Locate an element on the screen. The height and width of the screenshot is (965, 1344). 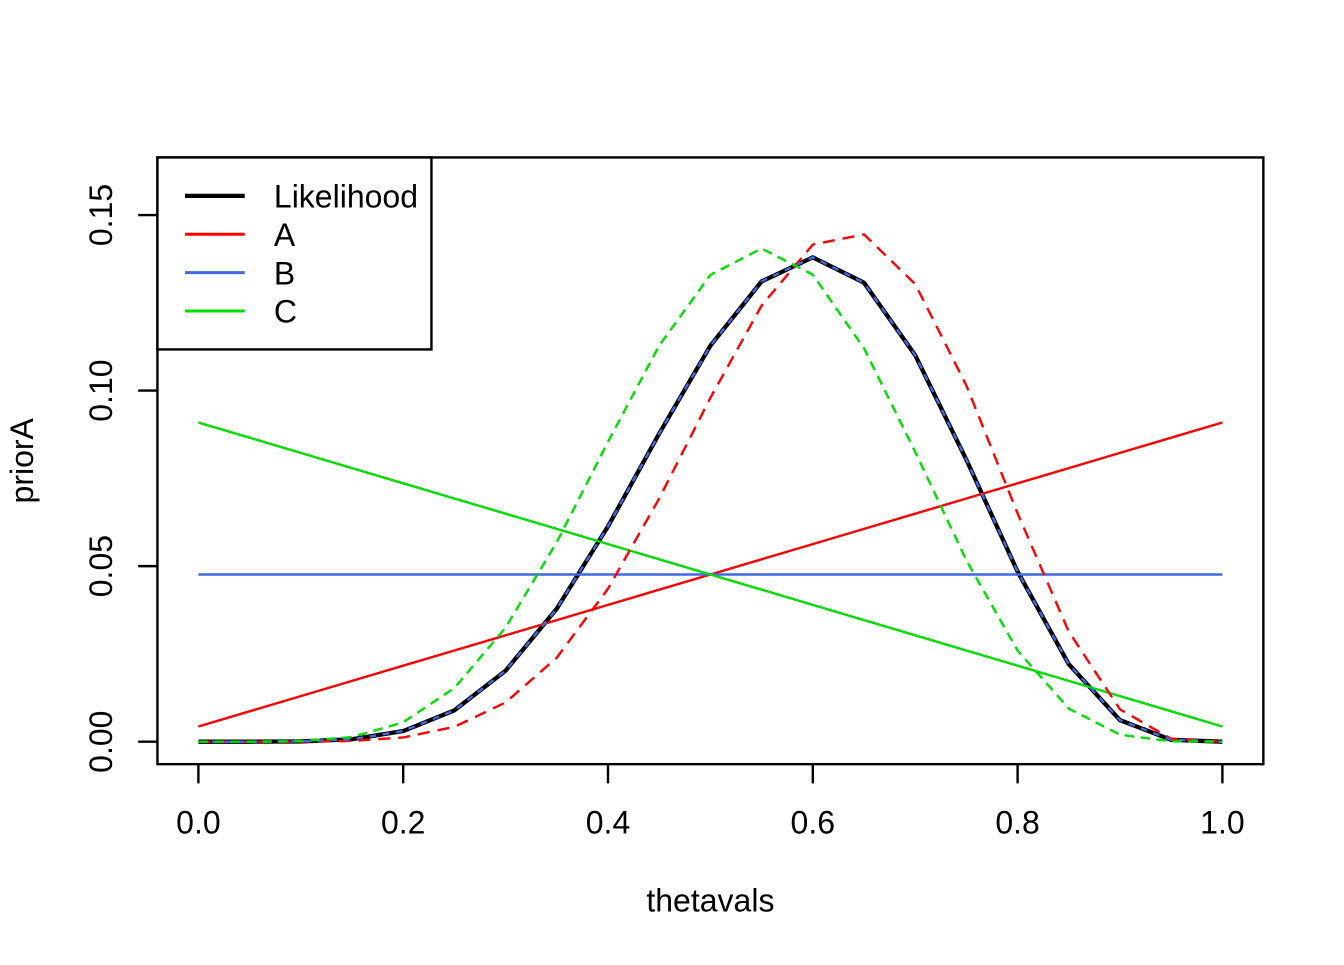
svg-text: 0.0 is located at coordinates (198, 823).